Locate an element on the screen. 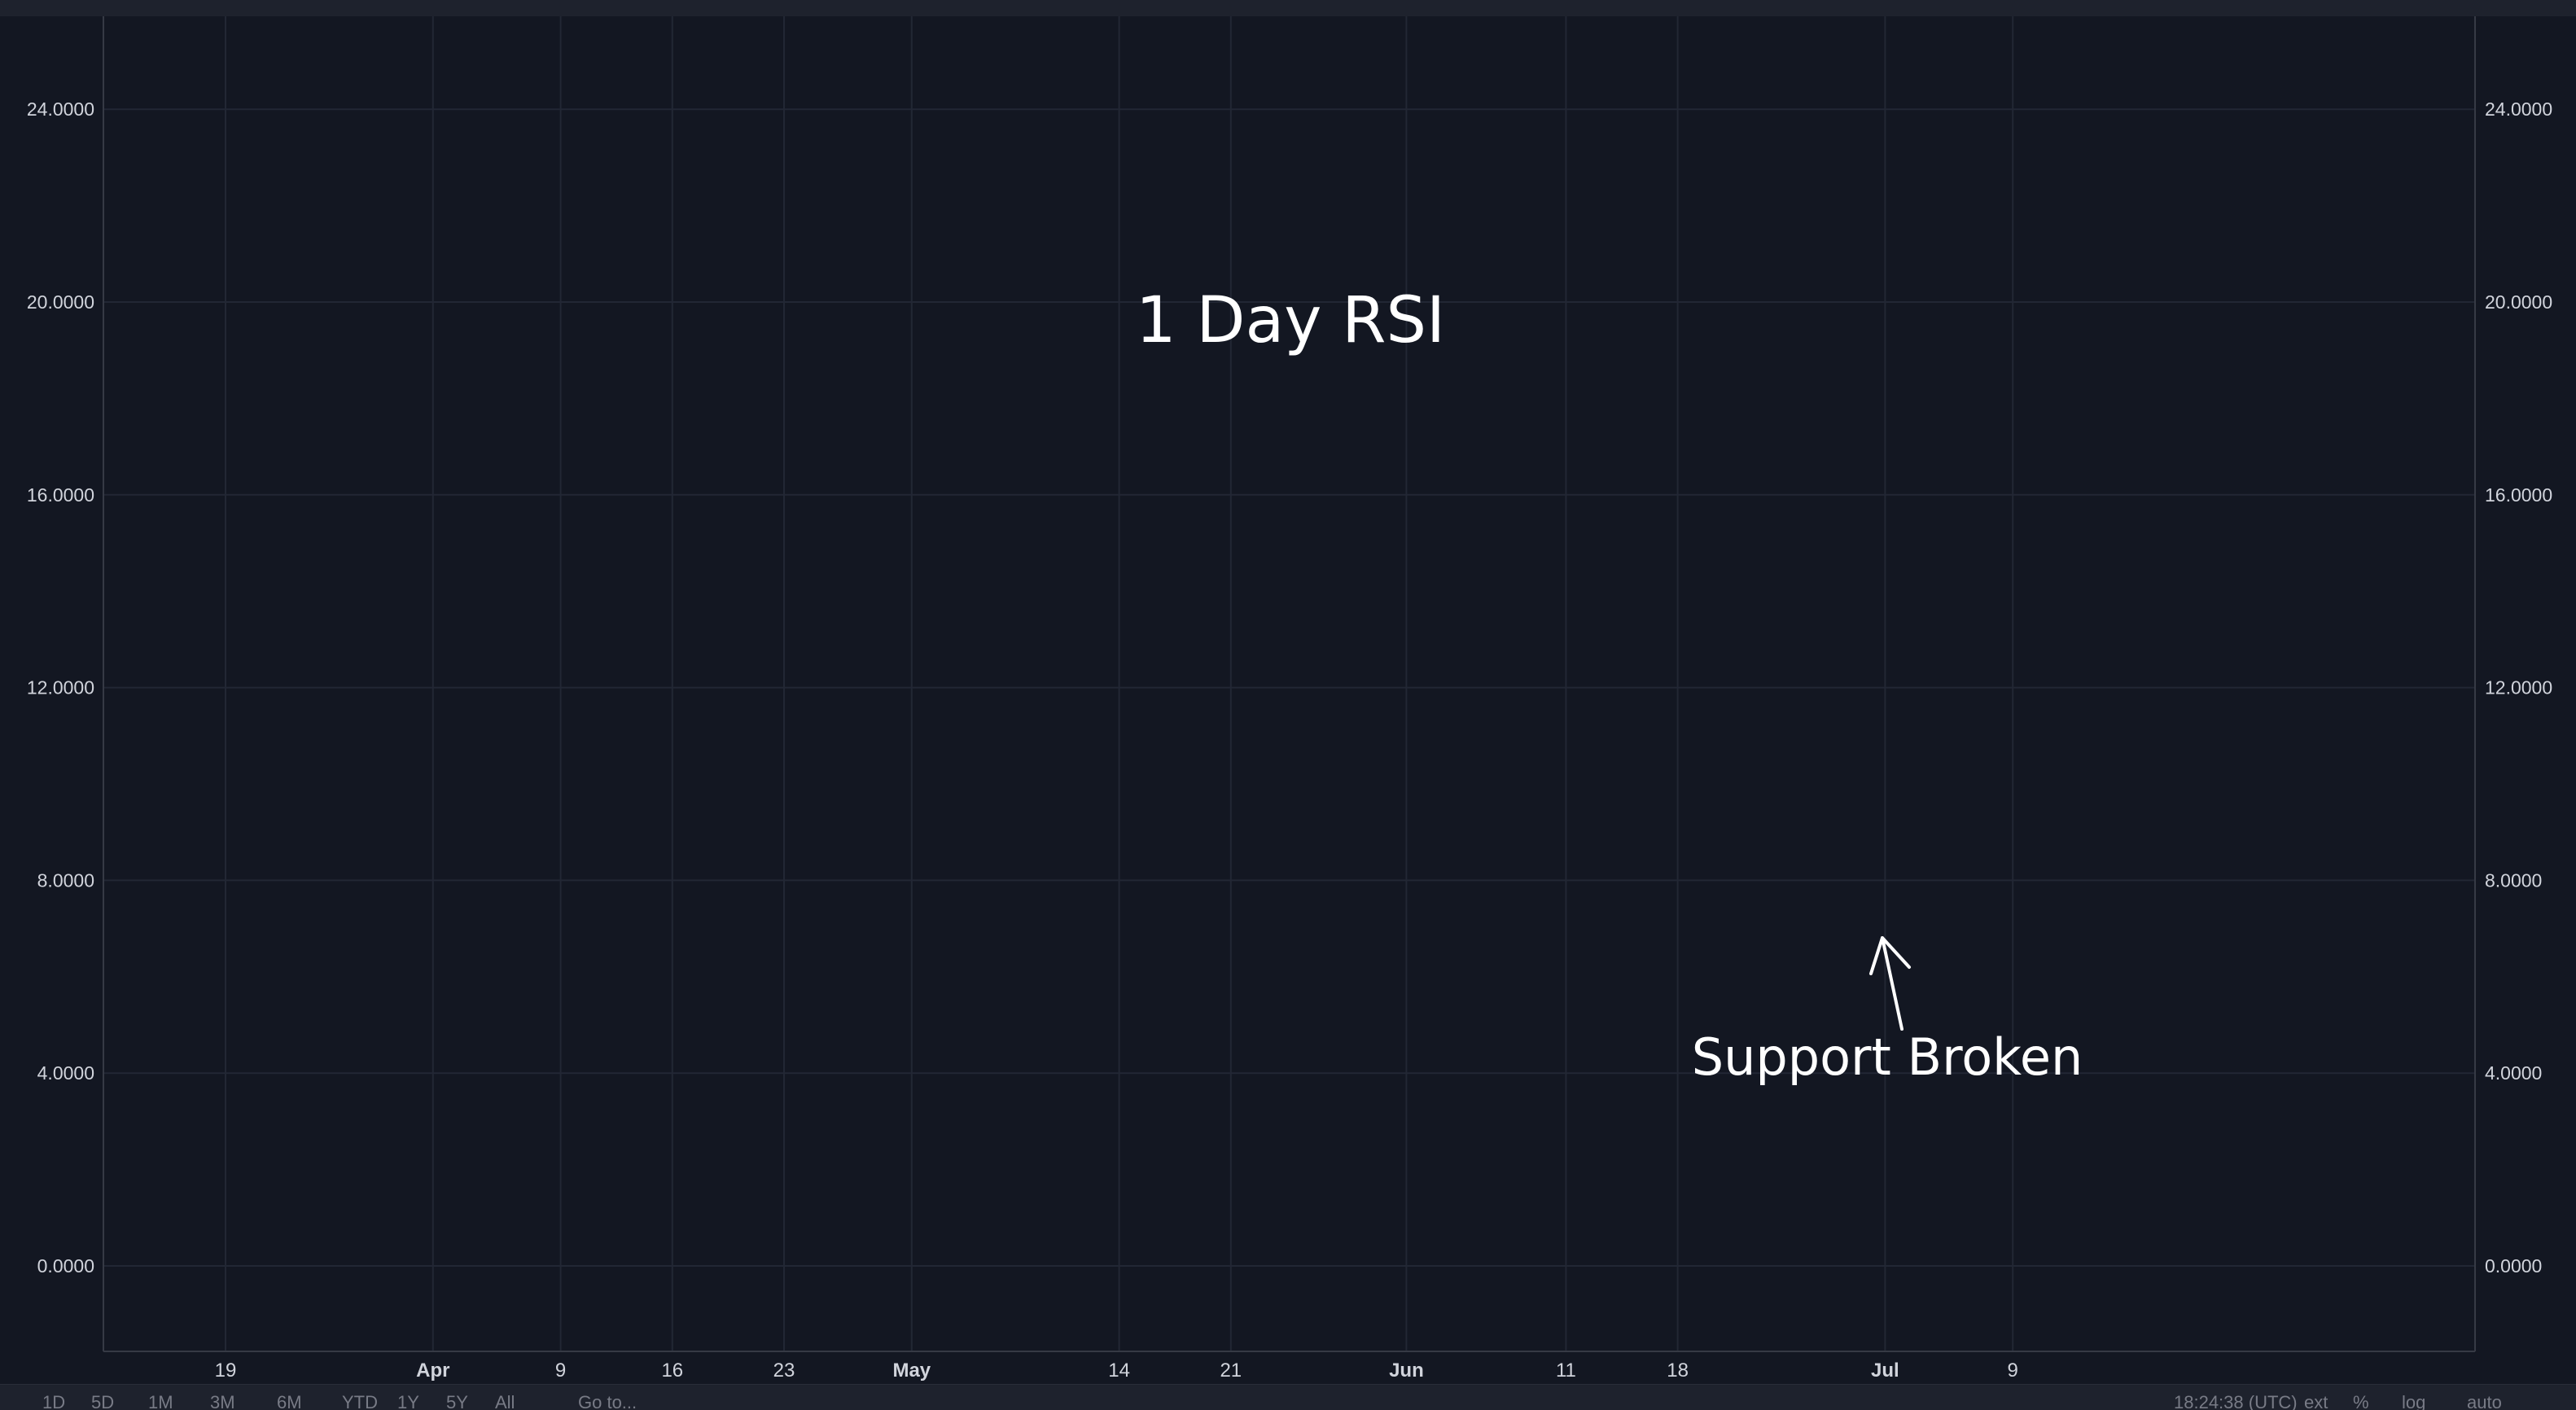 Image resolution: width=2576 pixels, height=1410 pixels. y-tick-label-right: 16.0000 is located at coordinates (2518, 495).